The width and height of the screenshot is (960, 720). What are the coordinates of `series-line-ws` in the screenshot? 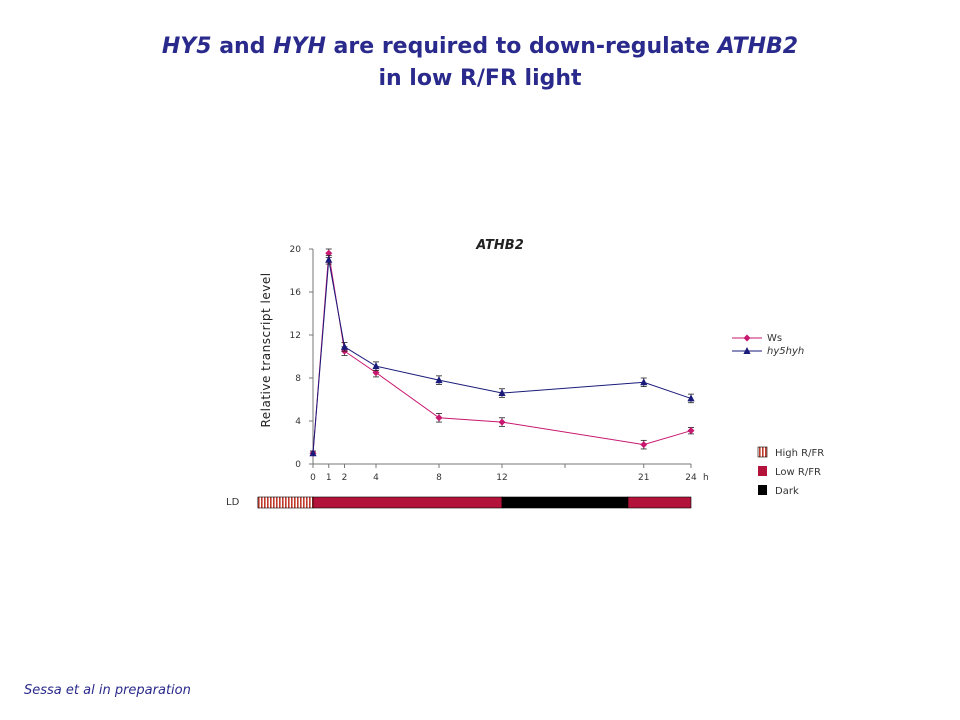 It's located at (502, 353).